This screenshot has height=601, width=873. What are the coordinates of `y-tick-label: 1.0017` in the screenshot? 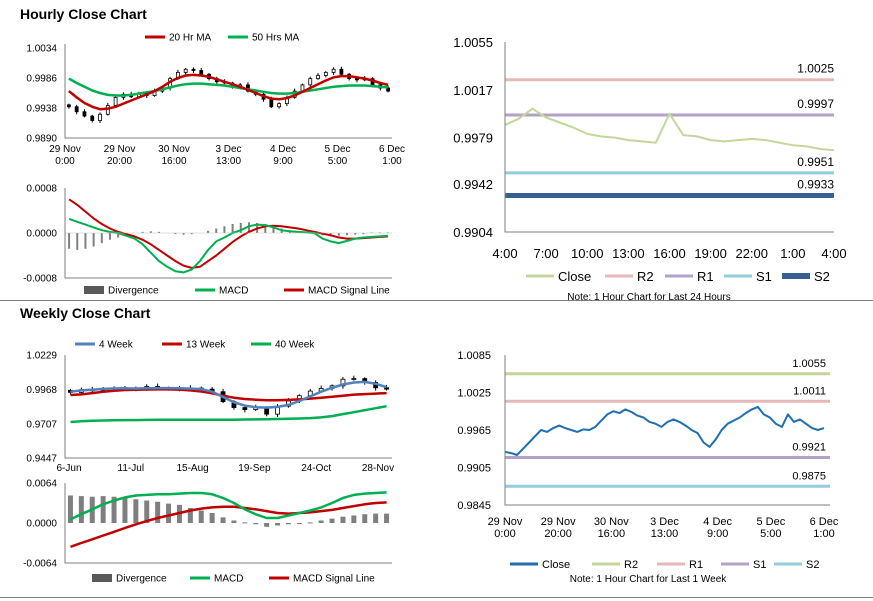 It's located at (473, 90).